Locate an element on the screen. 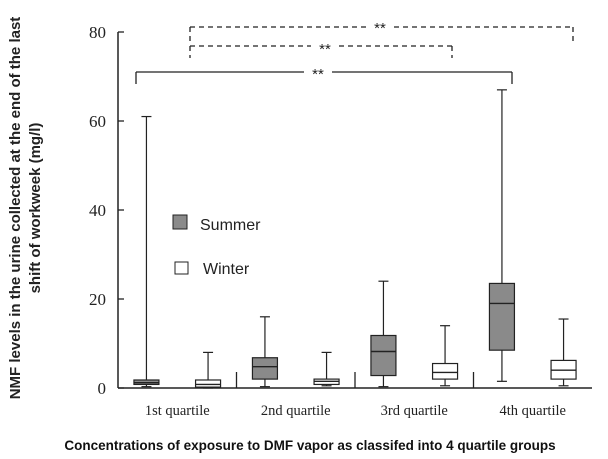 This screenshot has width=608, height=459. legend-swatch-summer is located at coordinates (180, 222).